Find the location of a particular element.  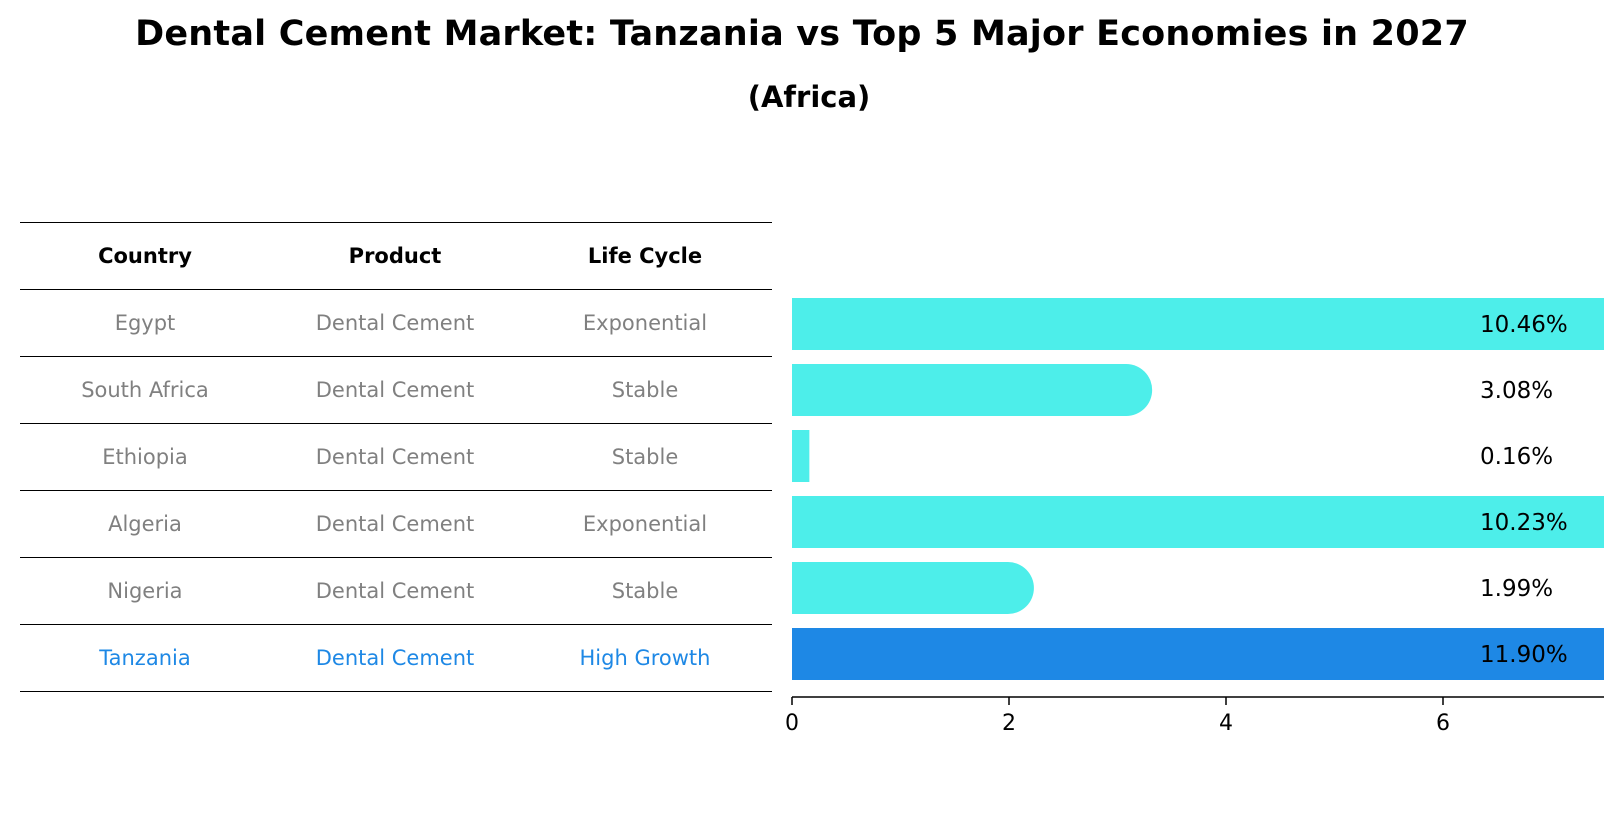

table-row: Algeria Dental Cement Exponential is located at coordinates (396, 523).